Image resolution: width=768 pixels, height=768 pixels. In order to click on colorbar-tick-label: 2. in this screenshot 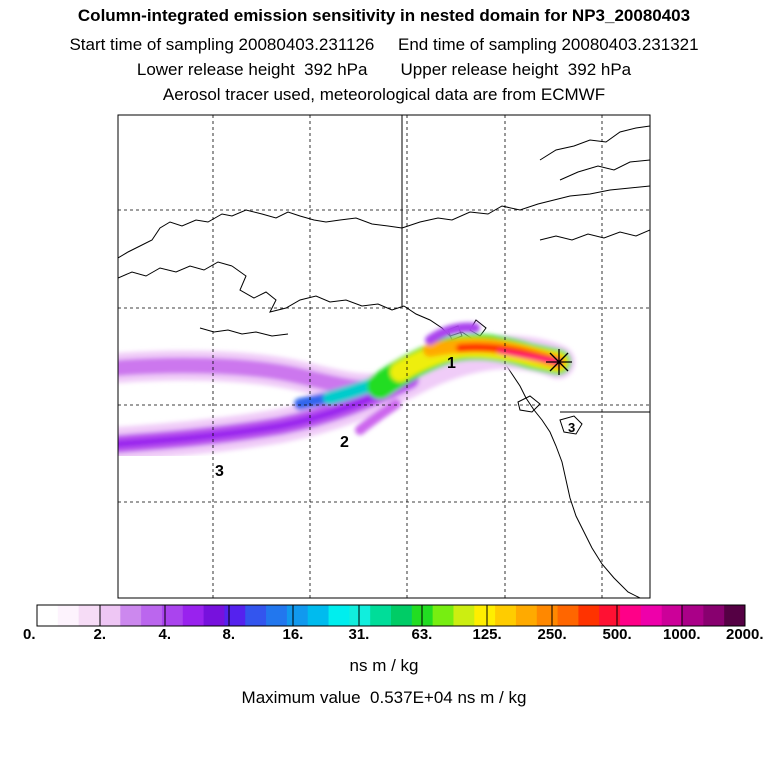, I will do `click(100, 634)`.